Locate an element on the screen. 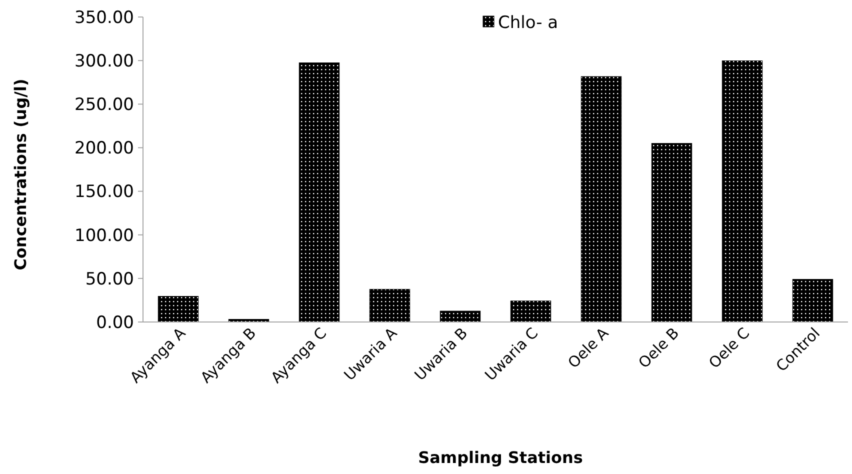 This screenshot has height=474, width=852. y-axis-title: Concentrations (ug/l) is located at coordinates (20, 174).